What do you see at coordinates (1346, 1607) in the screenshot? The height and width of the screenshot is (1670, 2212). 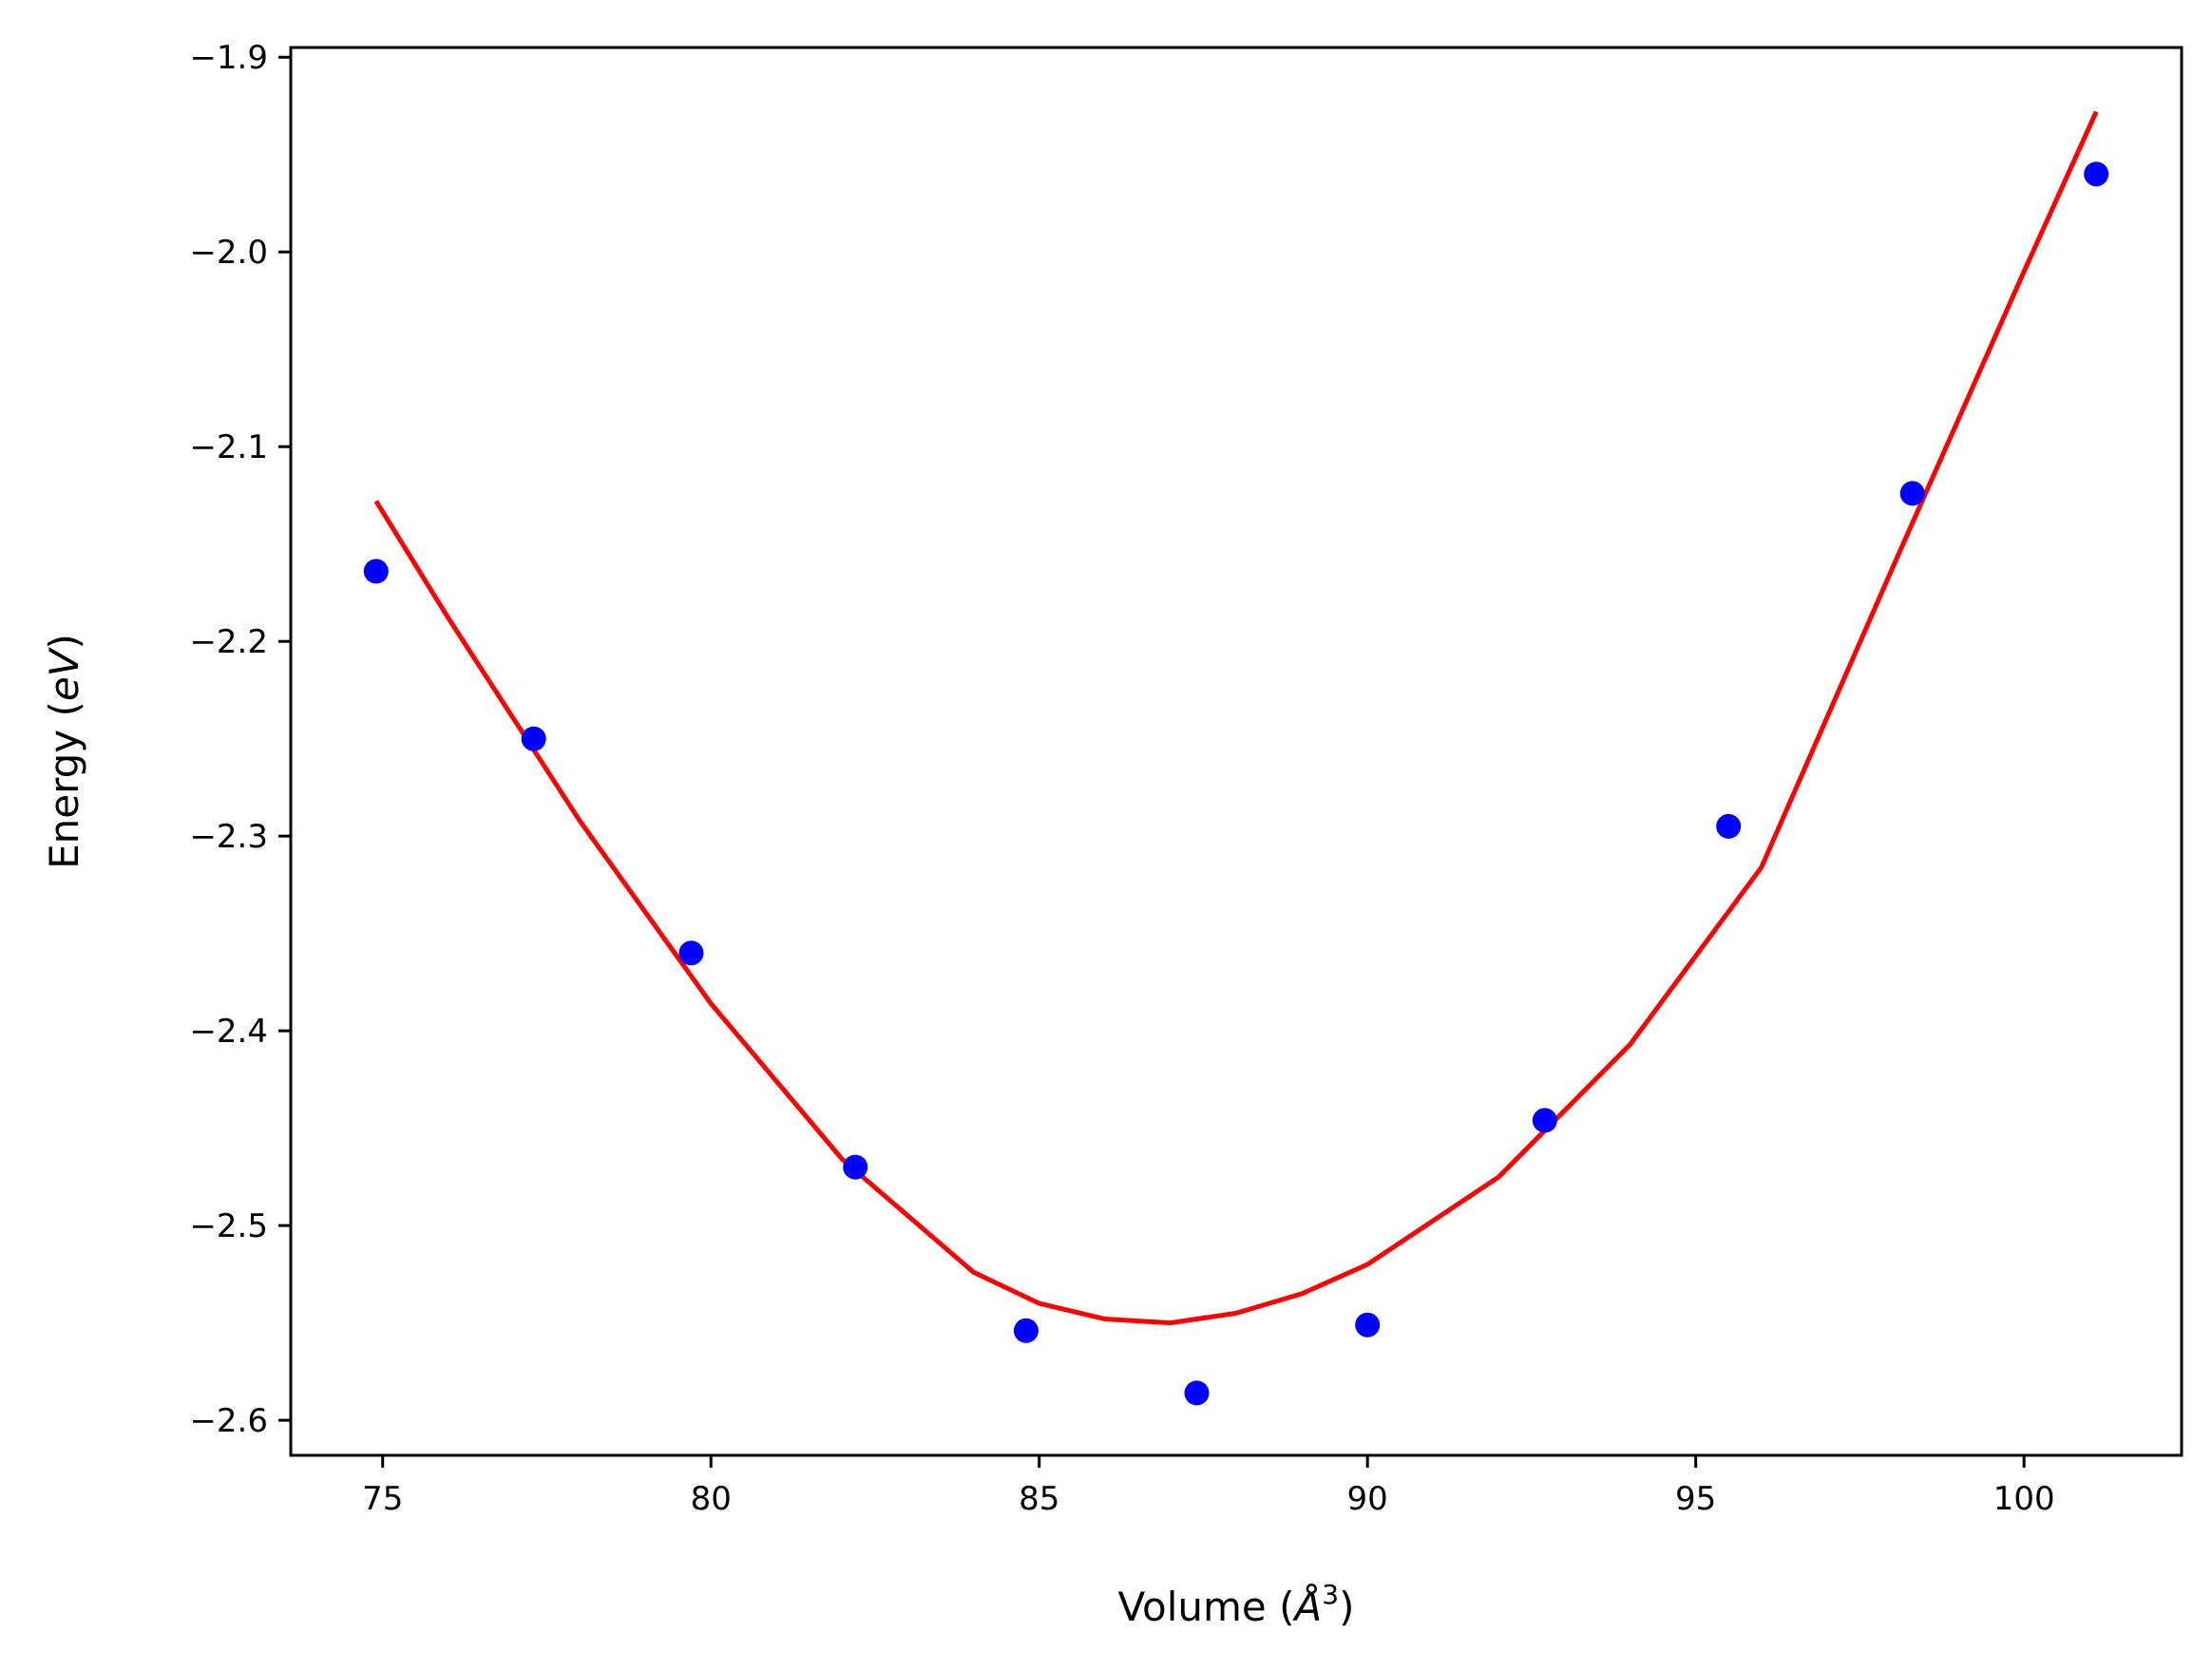 I see `x-axis-label-suffix: )` at bounding box center [1346, 1607].